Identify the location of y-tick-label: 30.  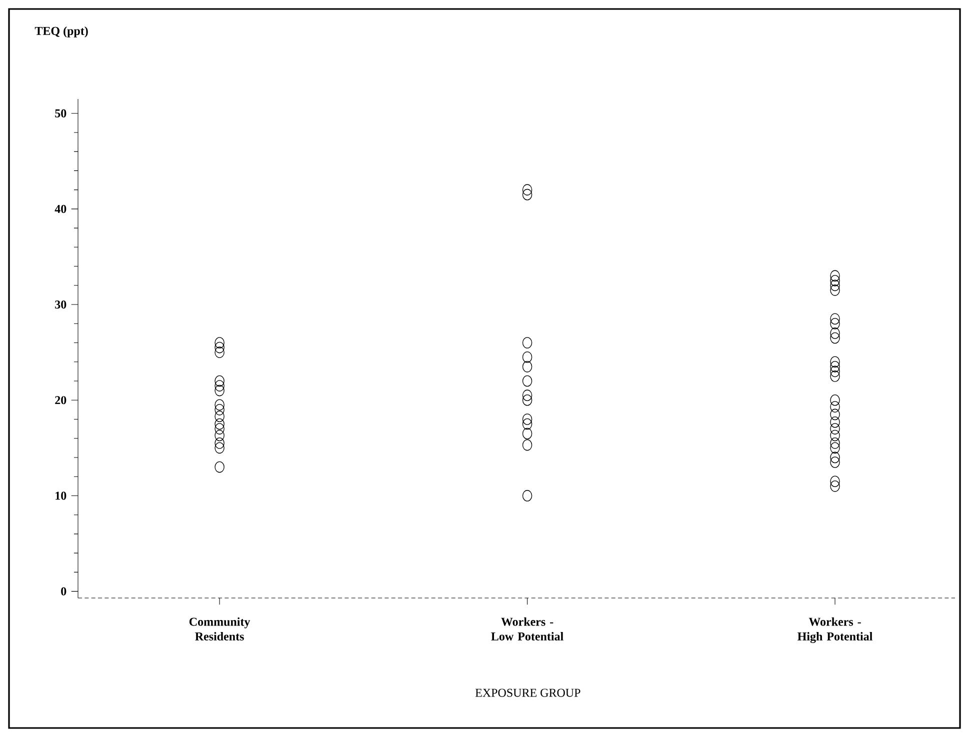
(60, 304).